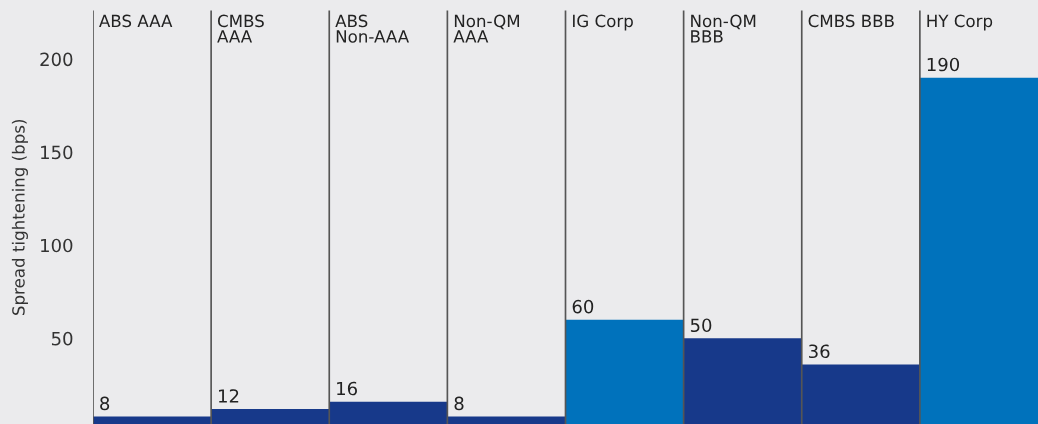 Image resolution: width=1038 pixels, height=424 pixels. Describe the element at coordinates (136, 21) in the screenshot. I see `x-tick-label: ABS AAA` at that location.